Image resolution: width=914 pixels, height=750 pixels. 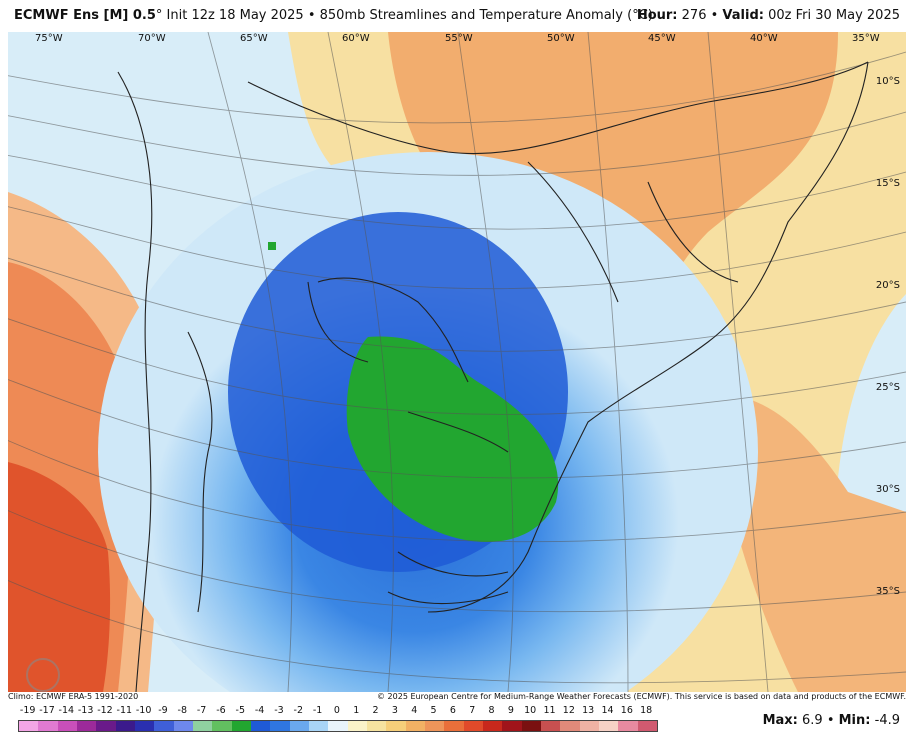 I want to click on longitude-label: 70°W, so click(x=152, y=38).